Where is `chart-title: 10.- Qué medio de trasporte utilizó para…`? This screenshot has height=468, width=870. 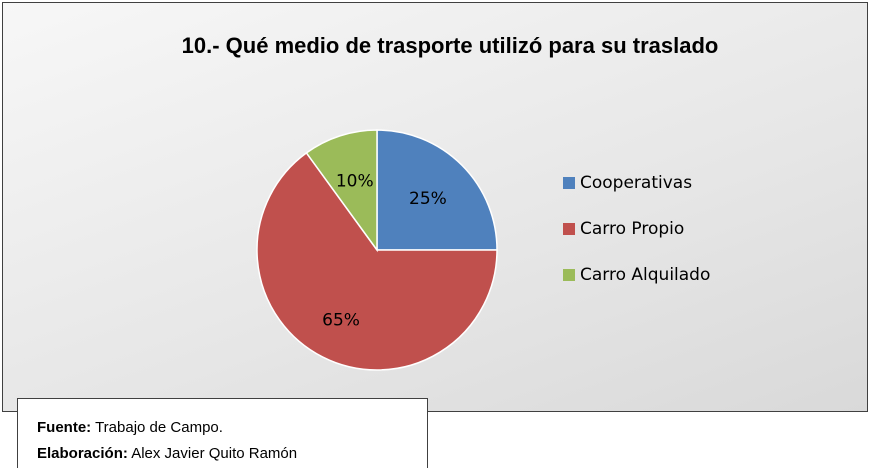 chart-title: 10.- Qué medio de trasporte utilizó para… is located at coordinates (450, 45).